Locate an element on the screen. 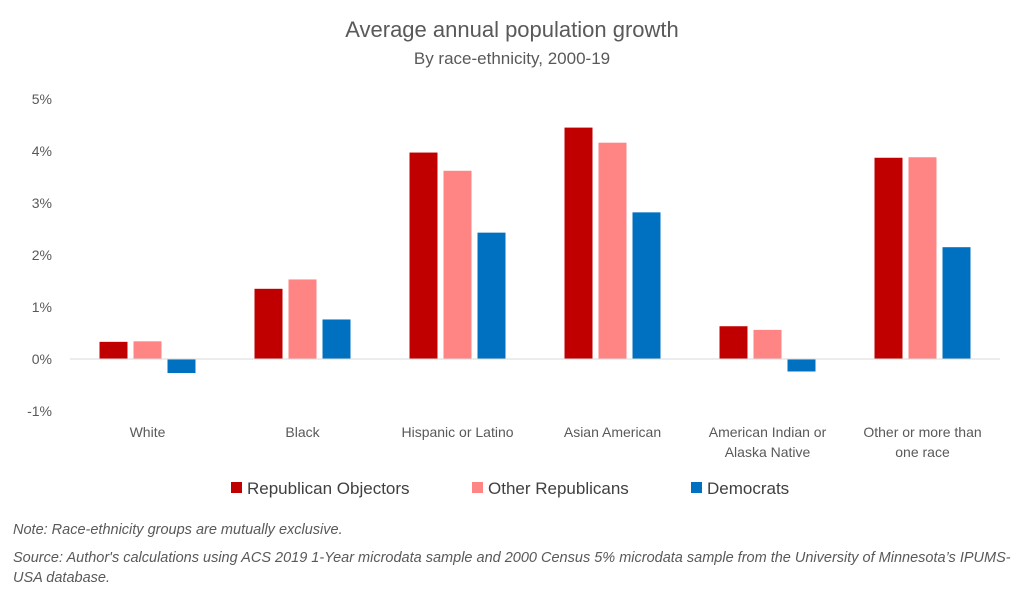 Image resolution: width=1024 pixels, height=593 pixels. y-tick-label: 5% is located at coordinates (42, 99).